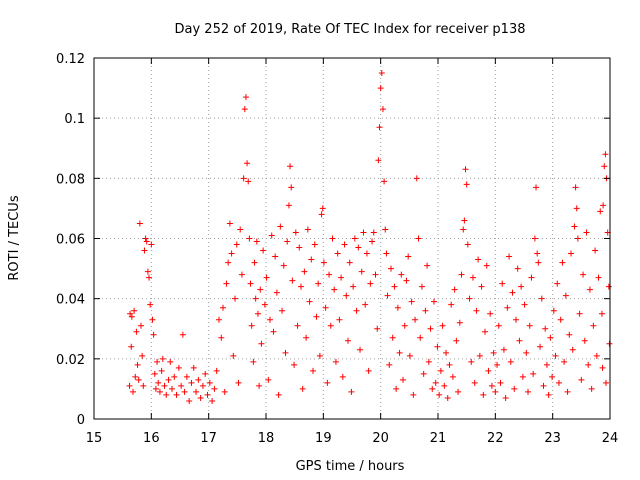 The width and height of the screenshot is (640, 480). I want to click on x-tick-label: 16, so click(151, 438).